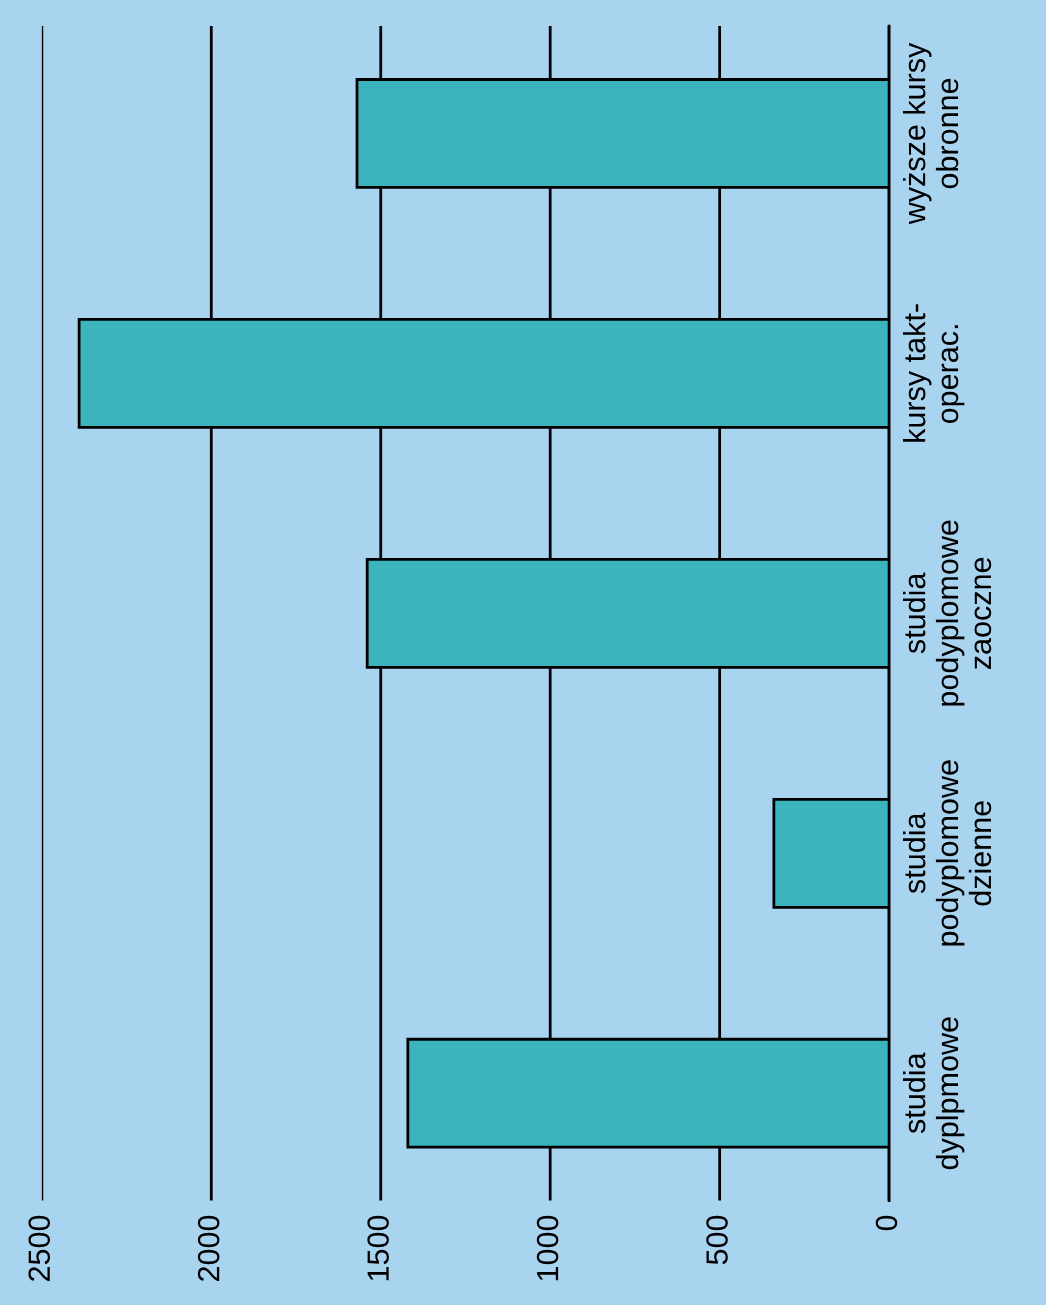  What do you see at coordinates (947, 613) in the screenshot?
I see `y-tick-label: studia podyplomowe zaoczne` at bounding box center [947, 613].